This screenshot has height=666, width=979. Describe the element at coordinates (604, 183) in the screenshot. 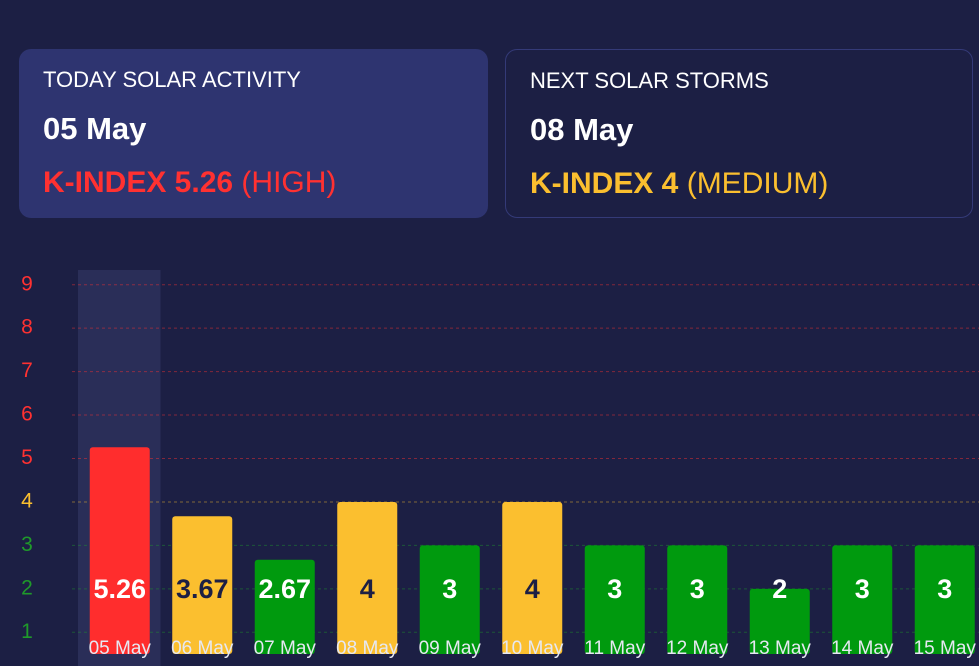

I see `k-index-value: K-INDEX 4` at that location.